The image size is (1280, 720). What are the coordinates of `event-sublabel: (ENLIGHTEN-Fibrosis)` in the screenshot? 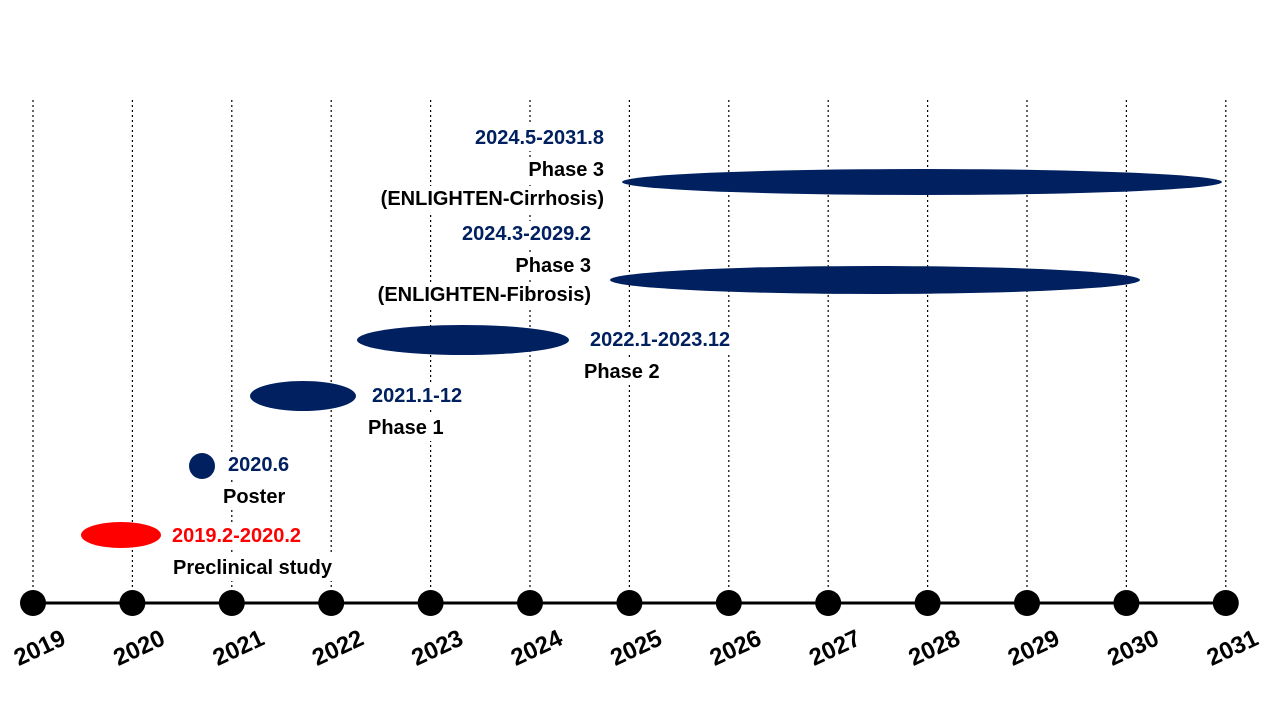 It's located at (484, 295).